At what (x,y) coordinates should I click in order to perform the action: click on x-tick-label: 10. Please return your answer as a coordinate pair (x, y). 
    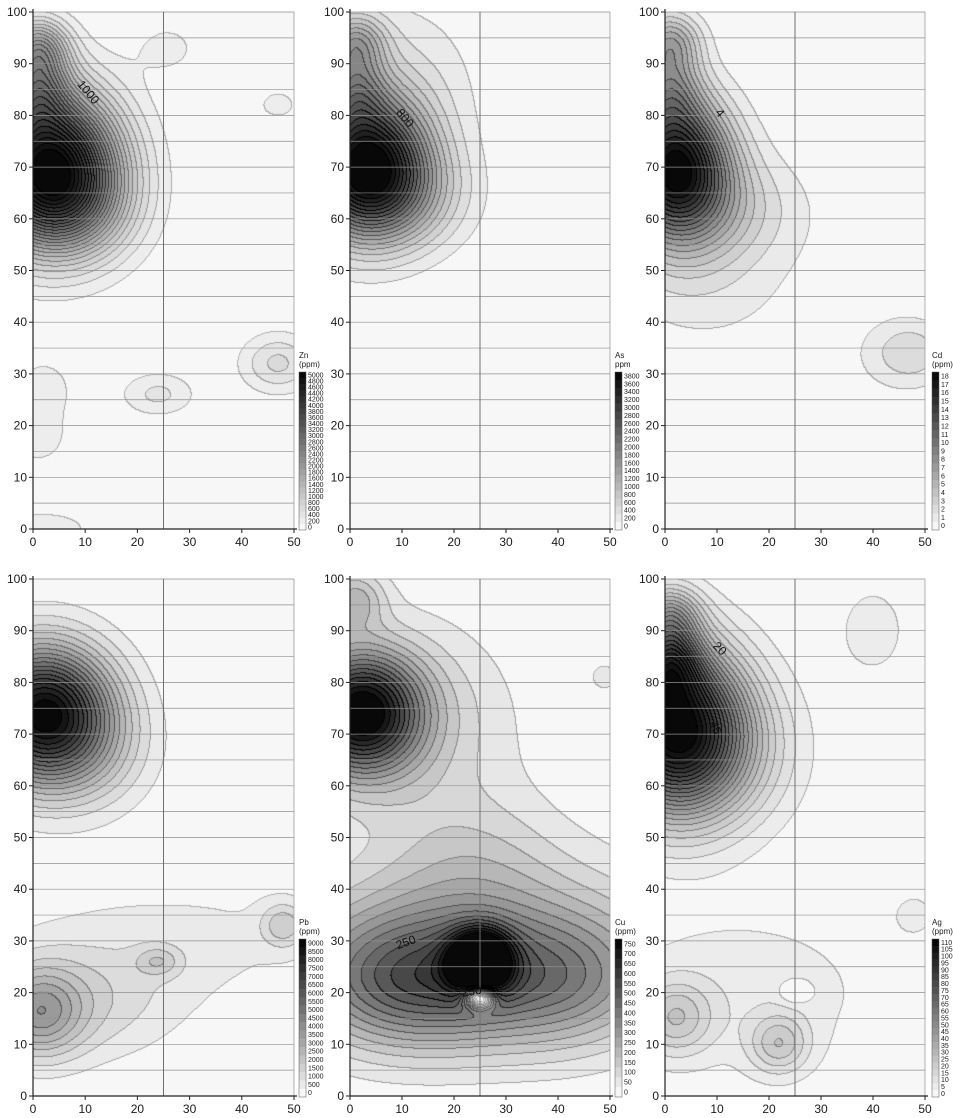
    Looking at the image, I should click on (402, 1109).